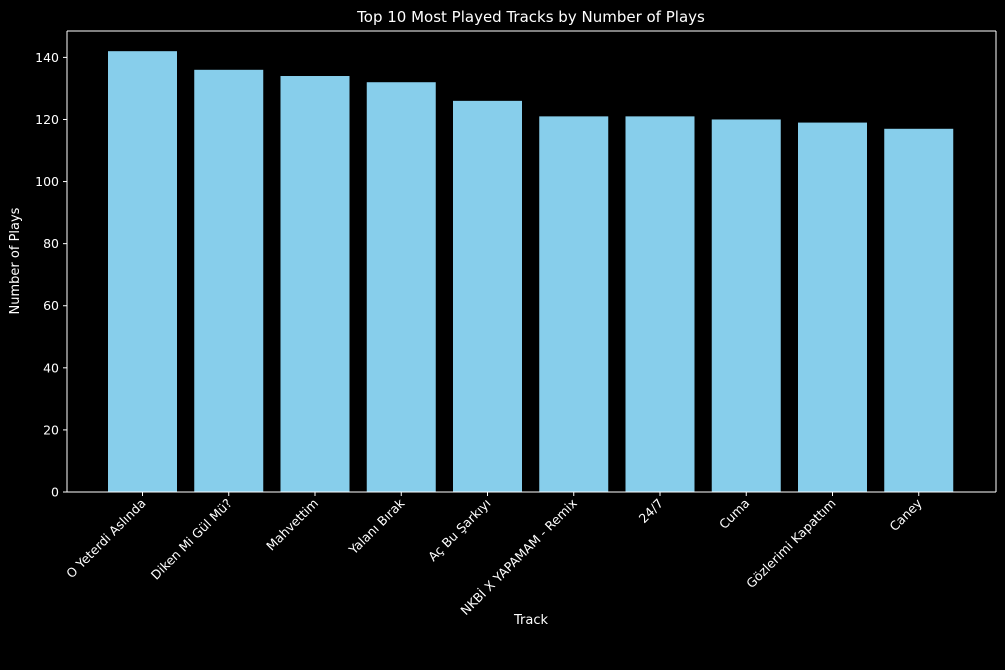 This screenshot has height=670, width=1005. What do you see at coordinates (51, 305) in the screenshot?
I see `y-tick-label: 60` at bounding box center [51, 305].